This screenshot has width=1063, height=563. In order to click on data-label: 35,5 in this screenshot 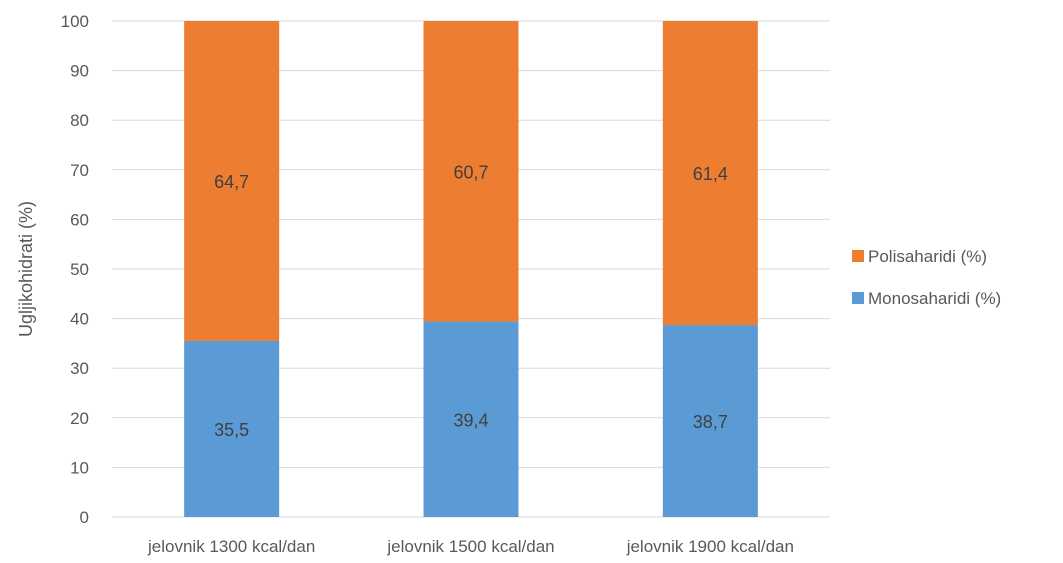, I will do `click(231, 430)`.